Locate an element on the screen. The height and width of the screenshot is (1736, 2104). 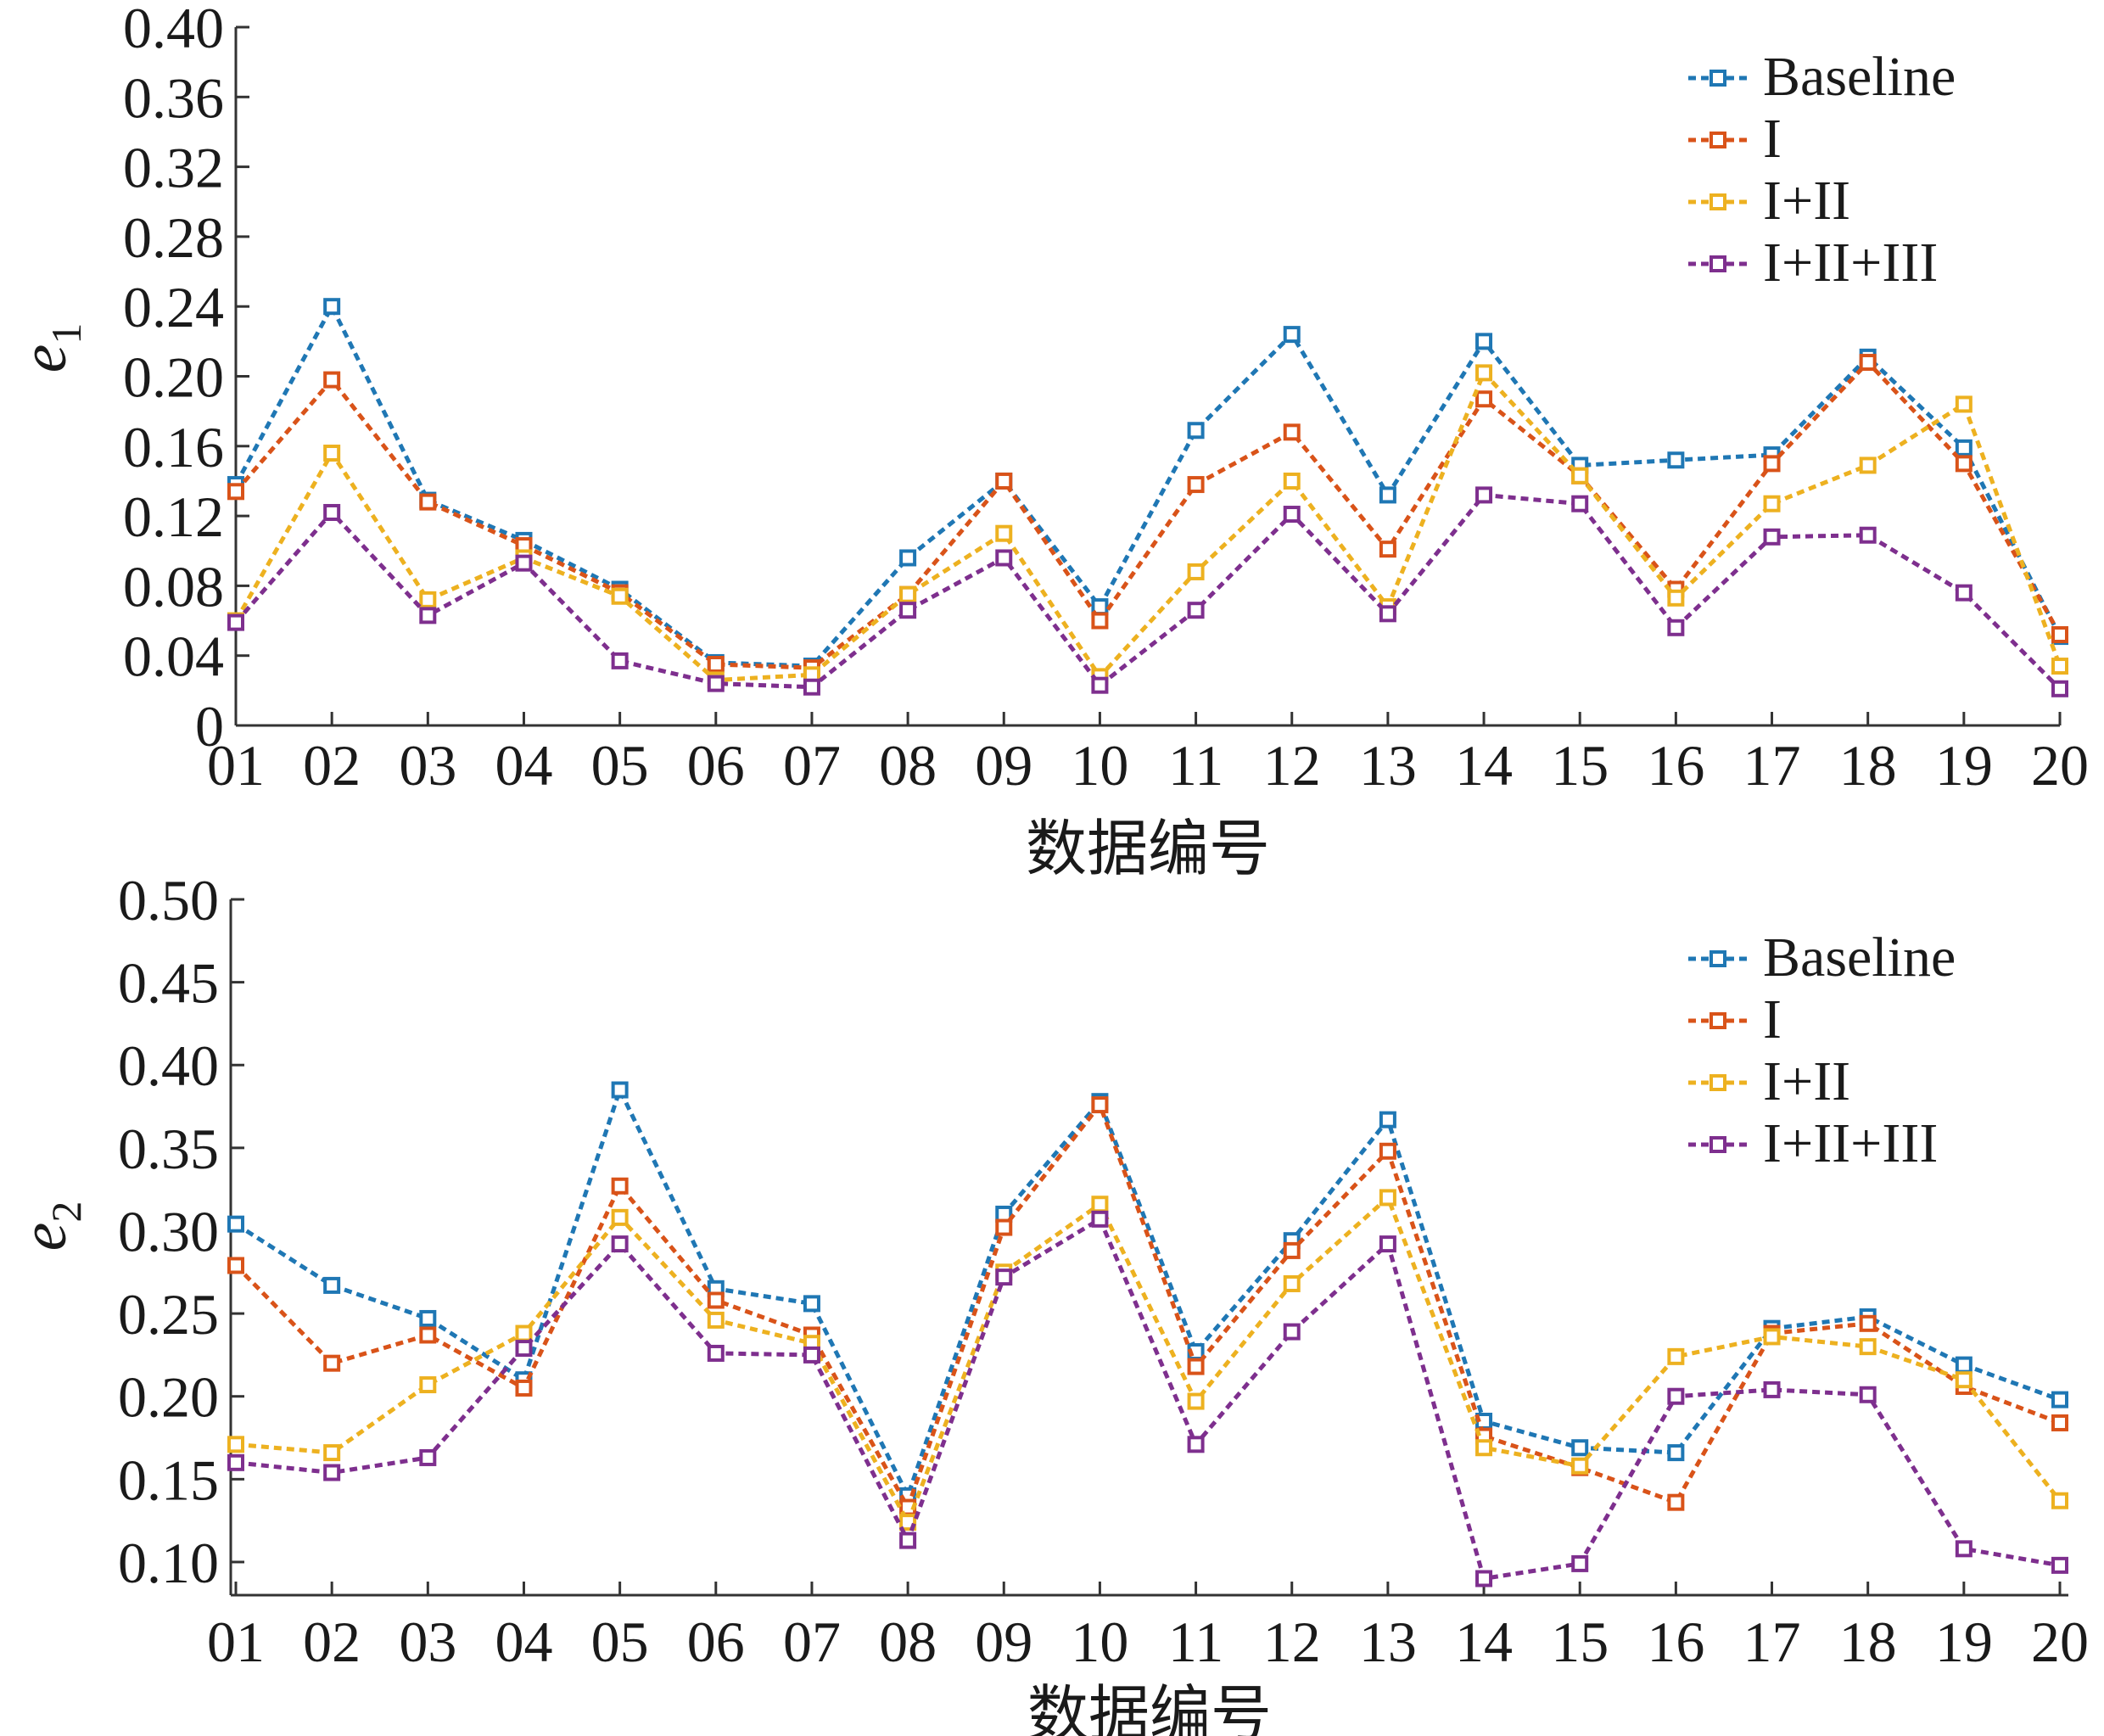
x-axis-title: 数据编号 is located at coordinates (1148, 849).